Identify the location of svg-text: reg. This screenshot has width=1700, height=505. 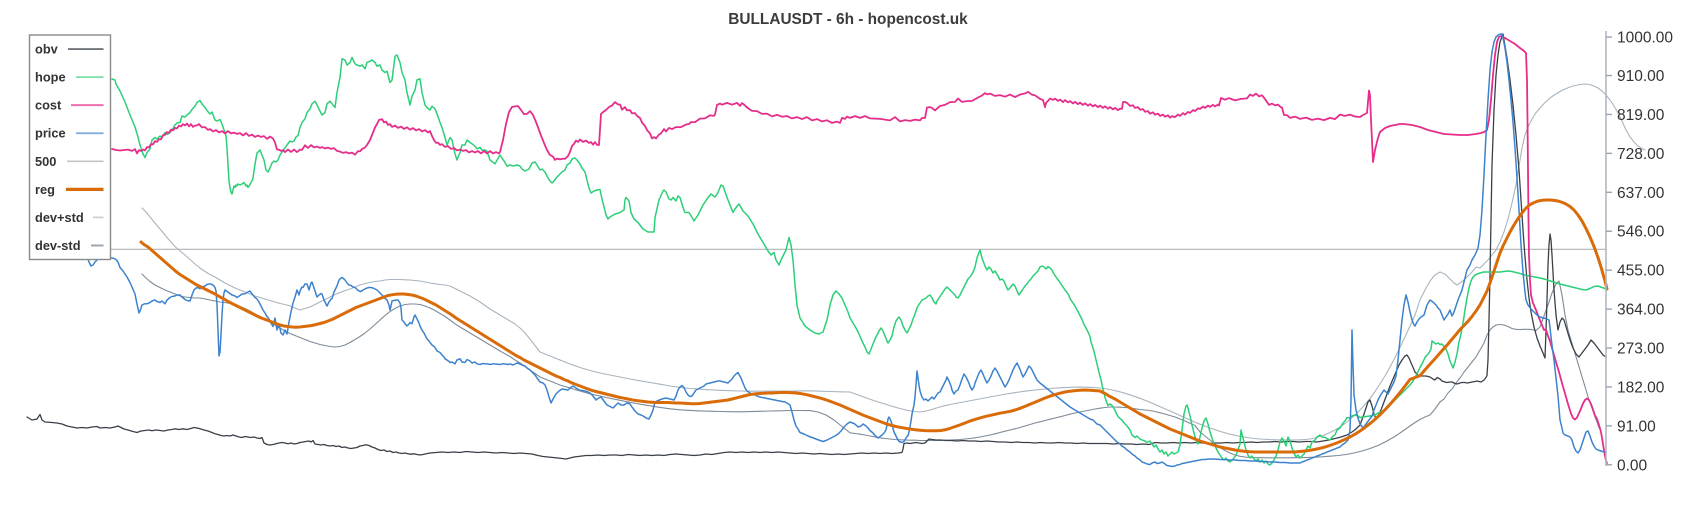
(45, 189).